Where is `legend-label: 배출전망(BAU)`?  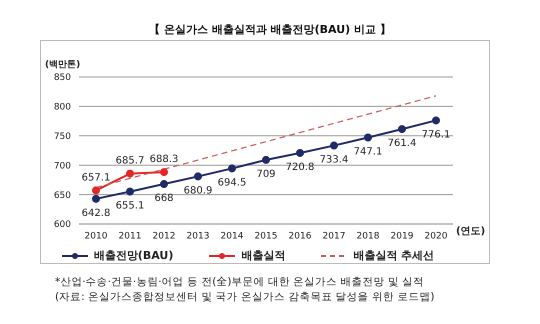 legend-label: 배출전망(BAU) is located at coordinates (134, 255).